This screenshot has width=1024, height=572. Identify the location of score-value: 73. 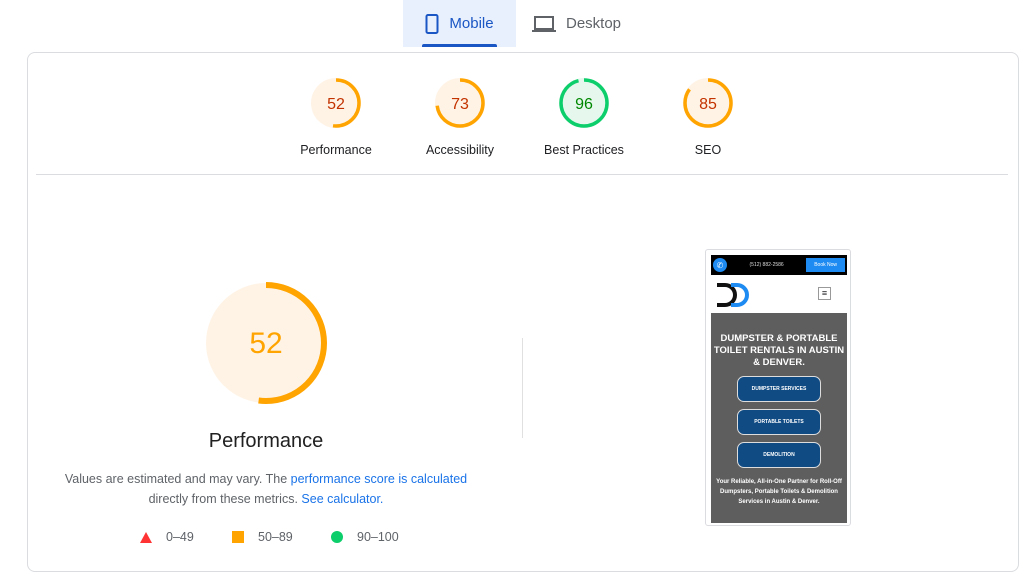
(460, 104).